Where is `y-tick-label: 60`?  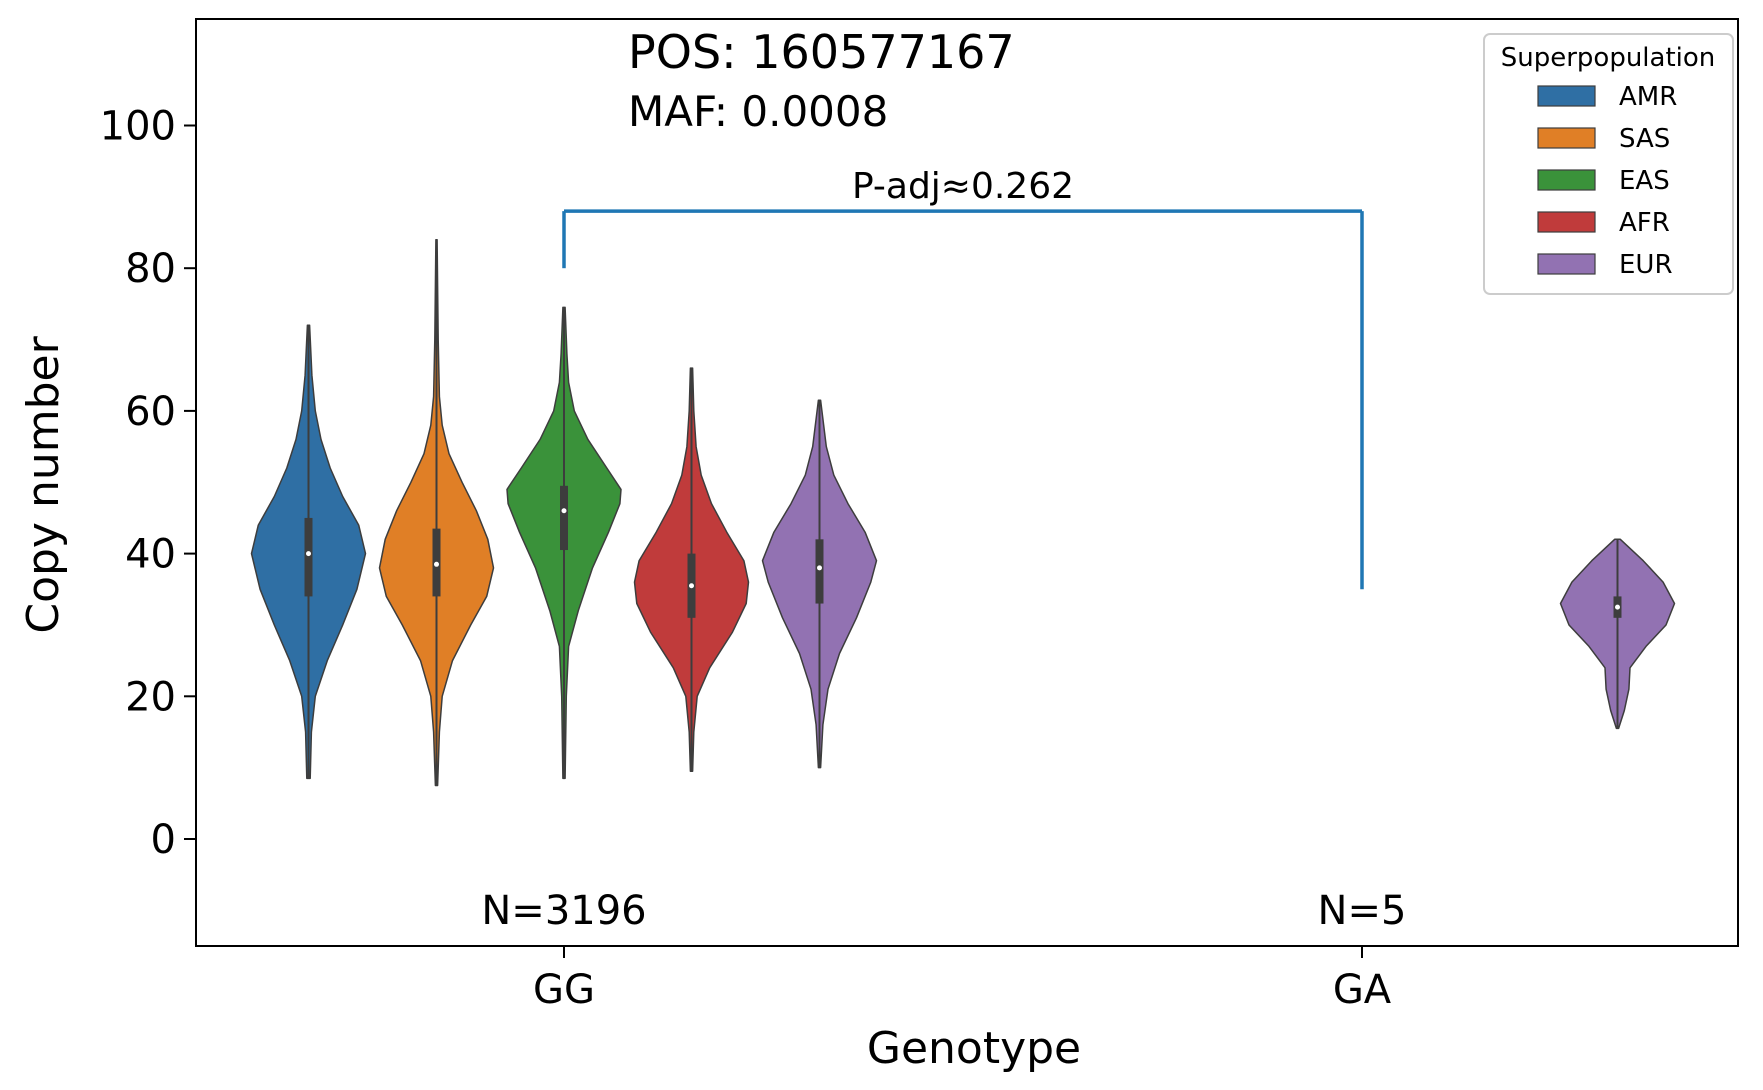
y-tick-label: 60 is located at coordinates (150, 412).